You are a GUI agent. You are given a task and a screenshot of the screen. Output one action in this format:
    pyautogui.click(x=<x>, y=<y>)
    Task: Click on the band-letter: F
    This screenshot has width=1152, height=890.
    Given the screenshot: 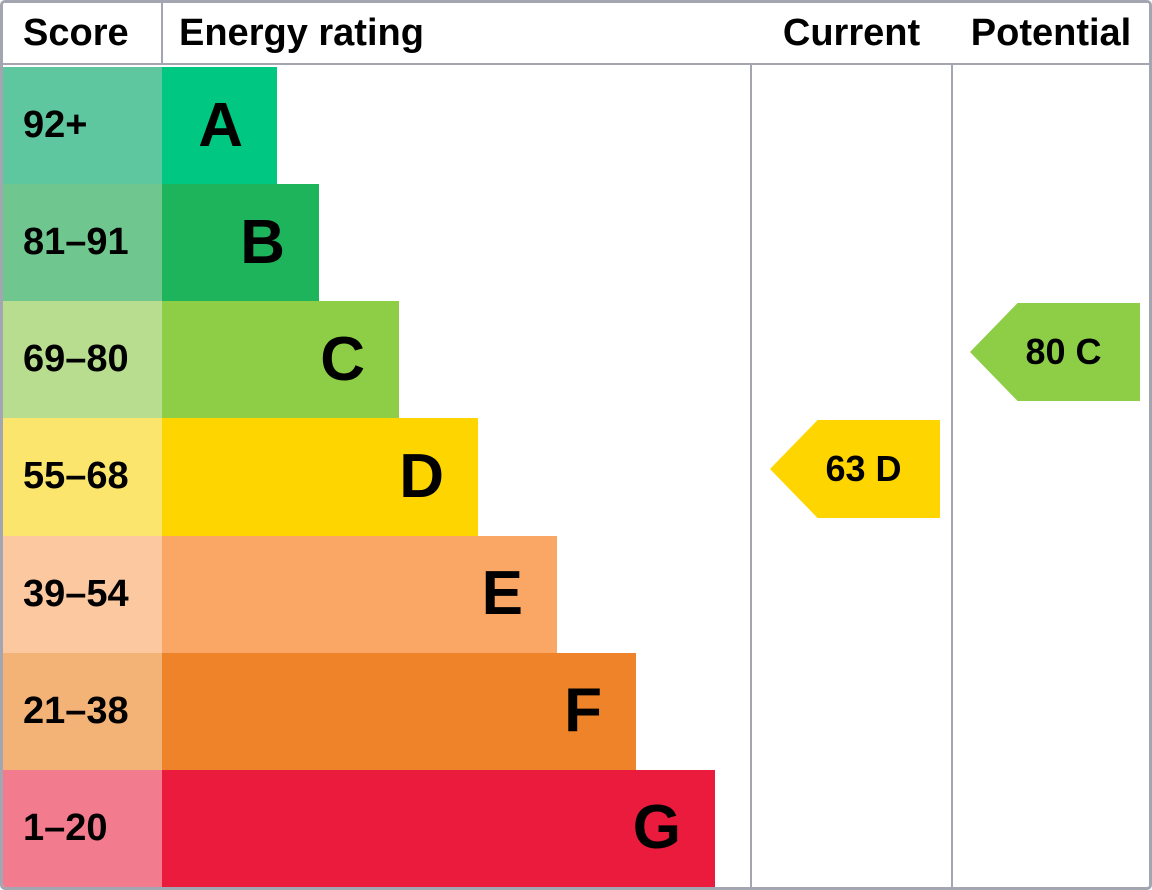 What is the action you would take?
    pyautogui.click(x=583, y=711)
    